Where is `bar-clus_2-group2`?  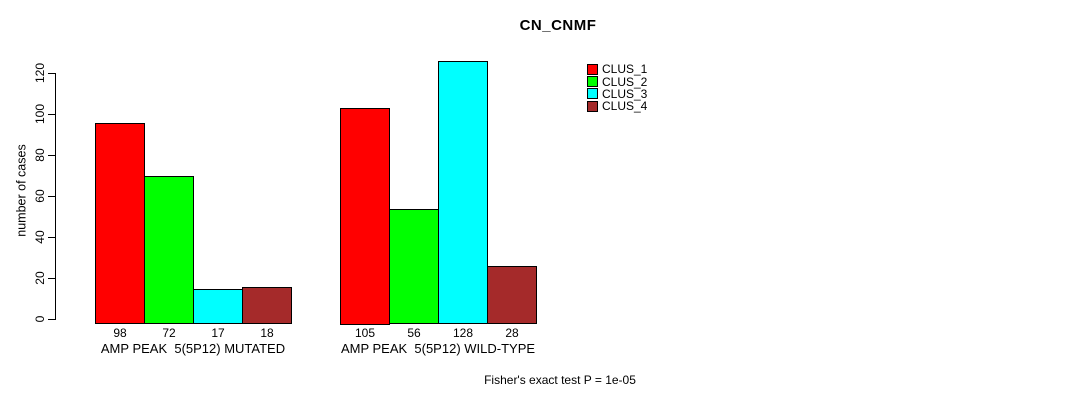 bar-clus_2-group2 is located at coordinates (414, 266).